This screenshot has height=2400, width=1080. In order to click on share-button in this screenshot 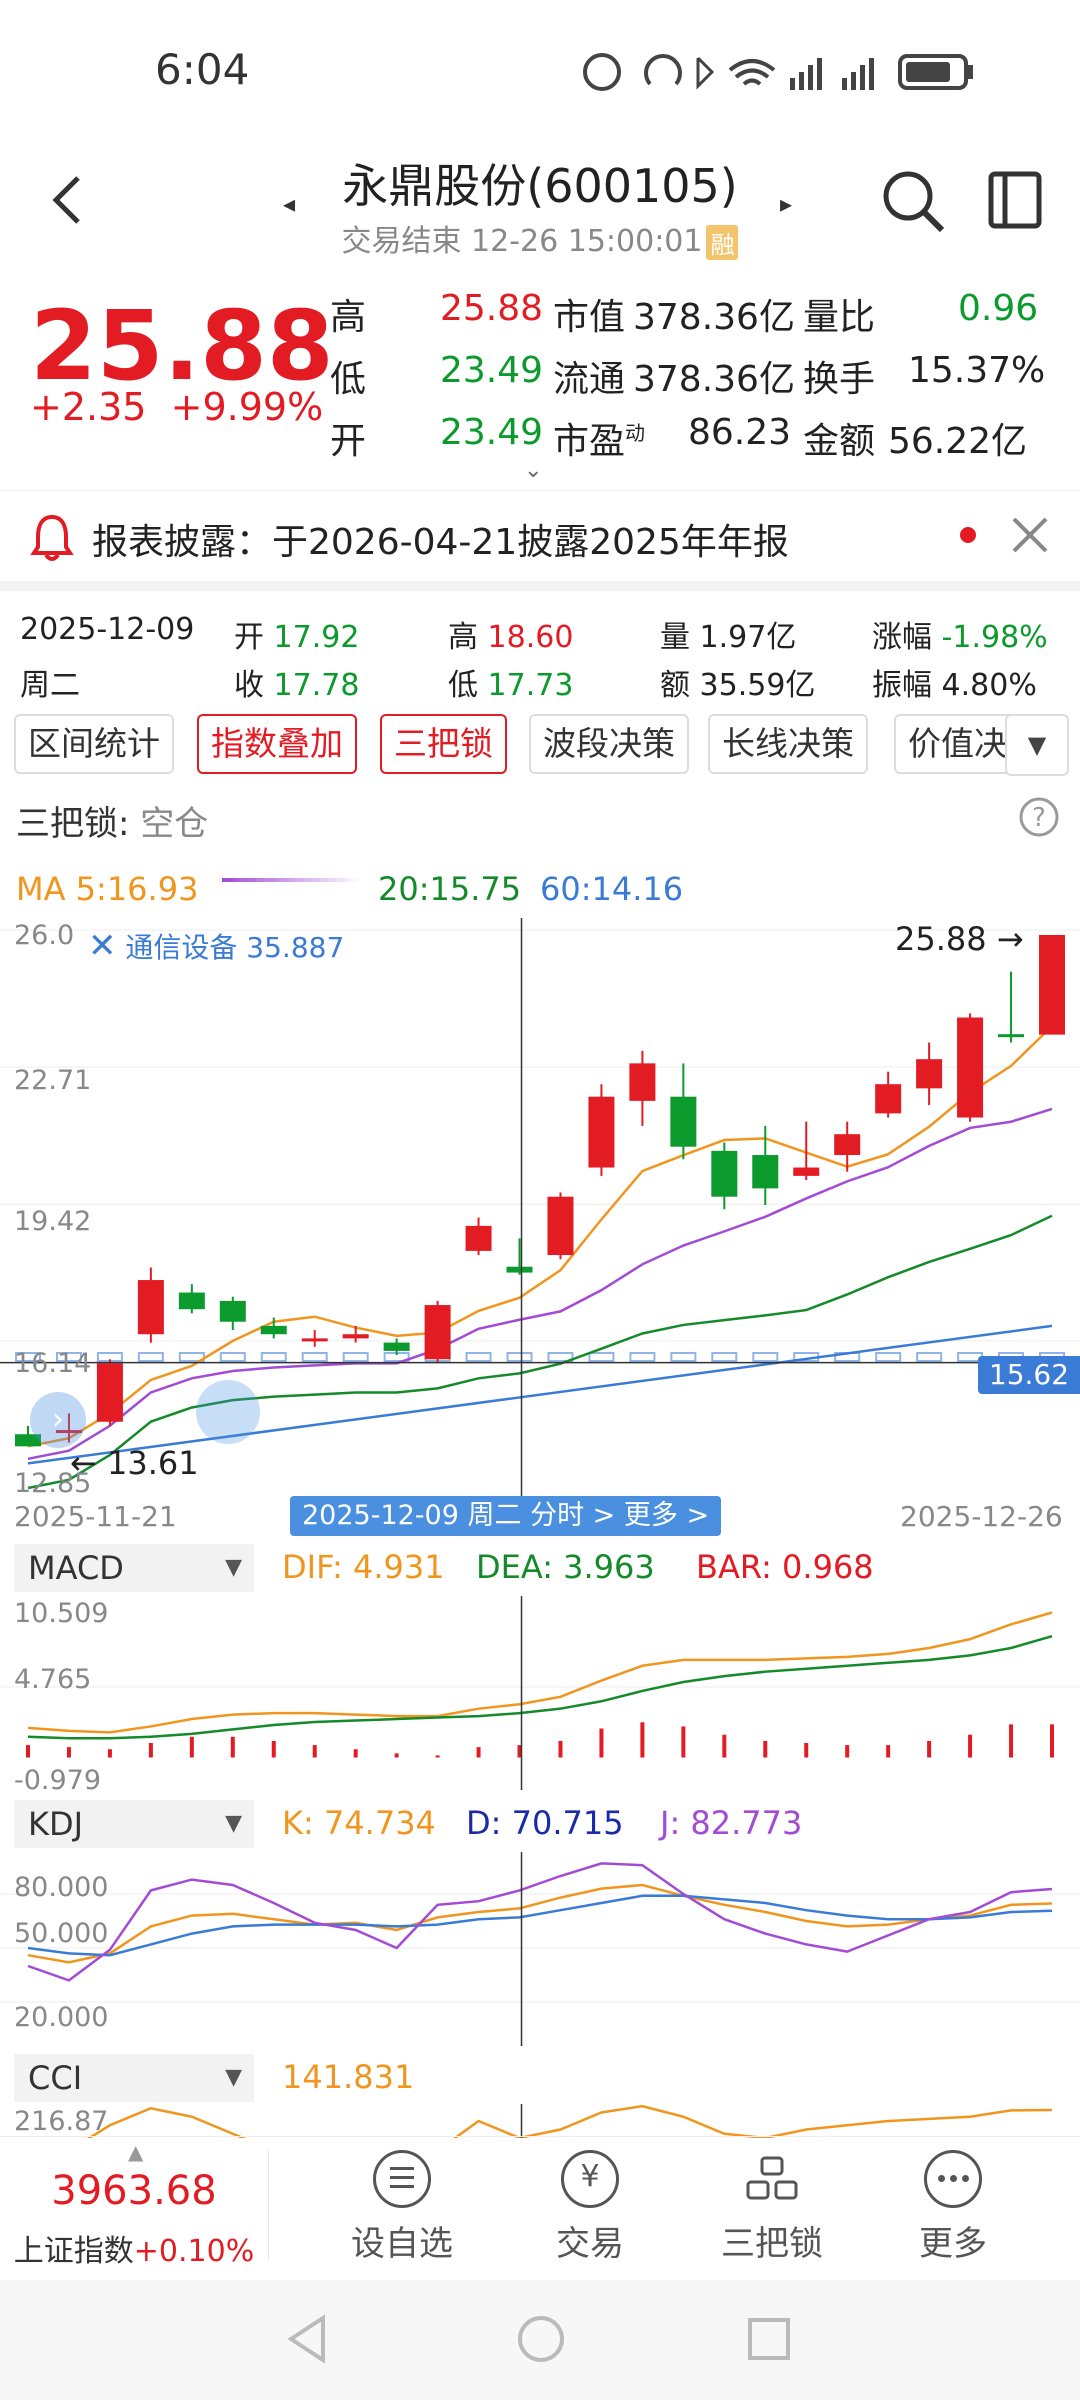, I will do `click(1015, 202)`.